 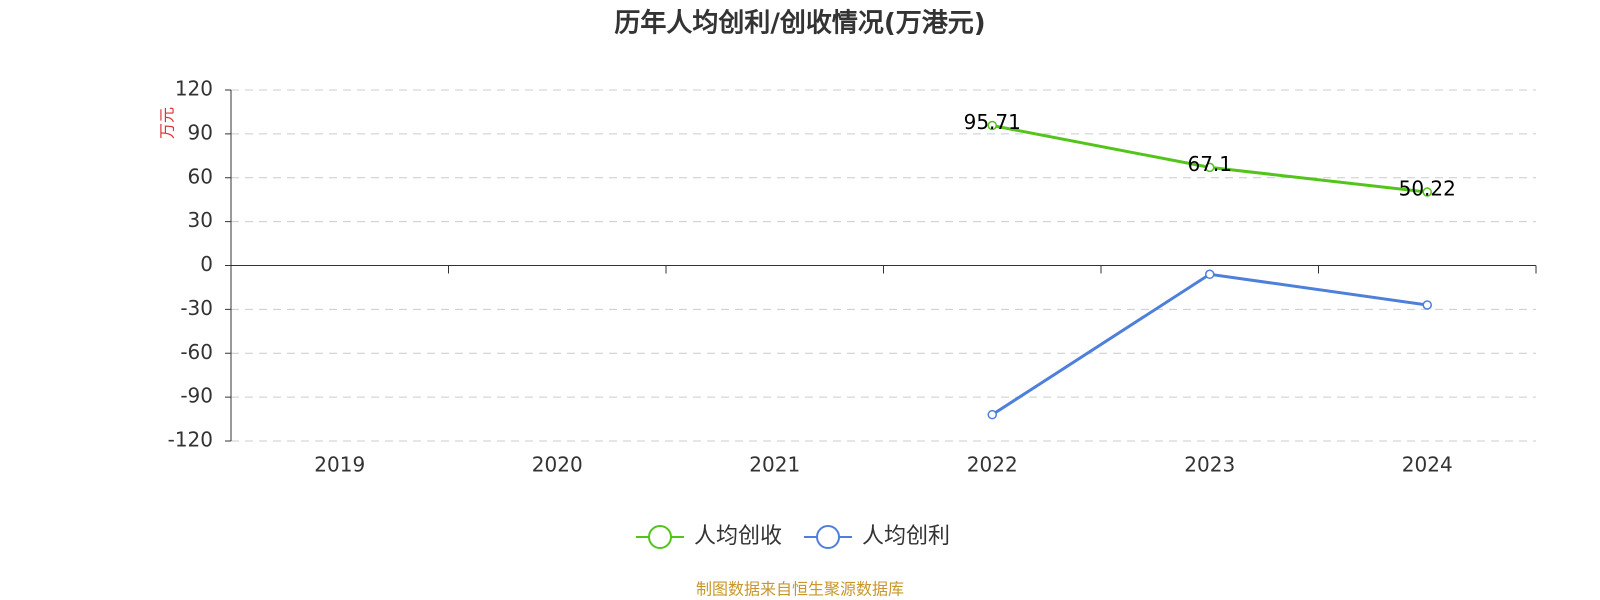 What do you see at coordinates (799, 23) in the screenshot?
I see `chart-title: 历年人均创利/创收情况(万港元)` at bounding box center [799, 23].